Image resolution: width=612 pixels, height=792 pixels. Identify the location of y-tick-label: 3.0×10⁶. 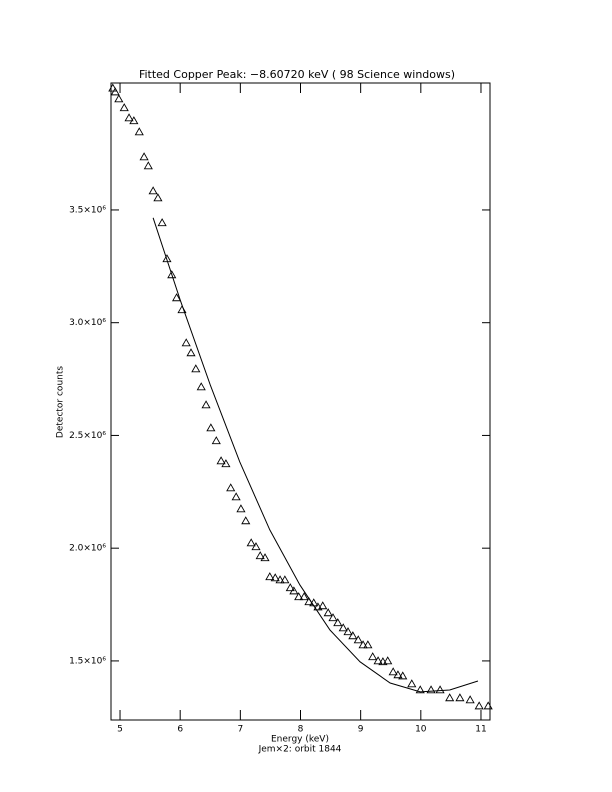
(87, 323).